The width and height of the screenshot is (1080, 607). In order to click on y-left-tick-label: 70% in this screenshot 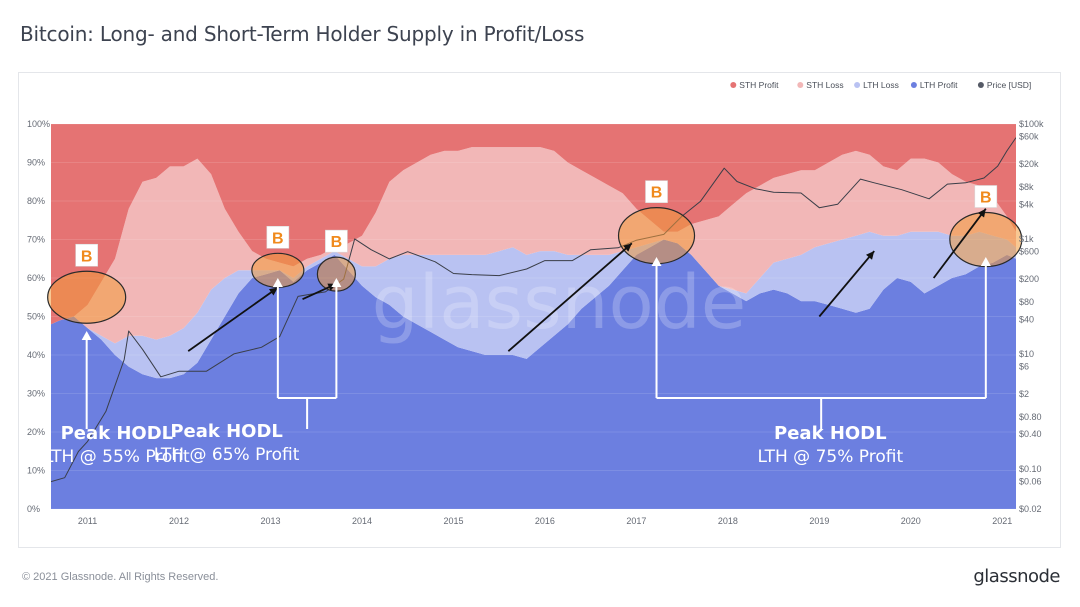, I will do `click(36, 240)`.